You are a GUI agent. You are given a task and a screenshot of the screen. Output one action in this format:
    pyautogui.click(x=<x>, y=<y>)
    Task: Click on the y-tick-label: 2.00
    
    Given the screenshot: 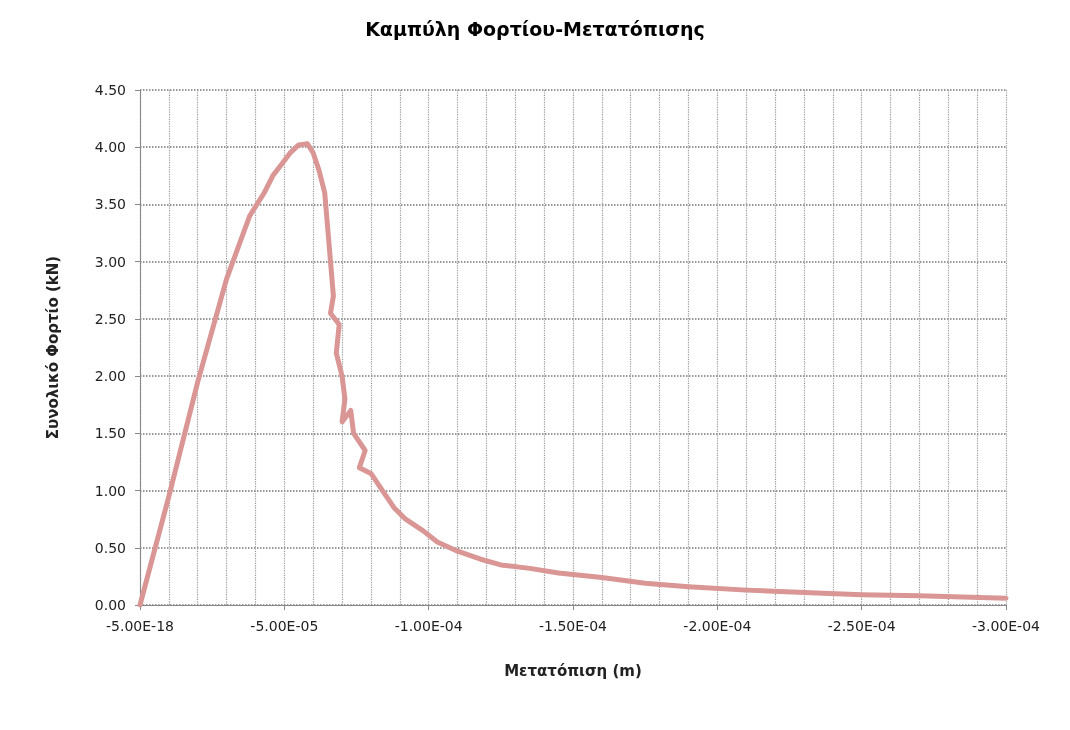 What is the action you would take?
    pyautogui.click(x=110, y=376)
    